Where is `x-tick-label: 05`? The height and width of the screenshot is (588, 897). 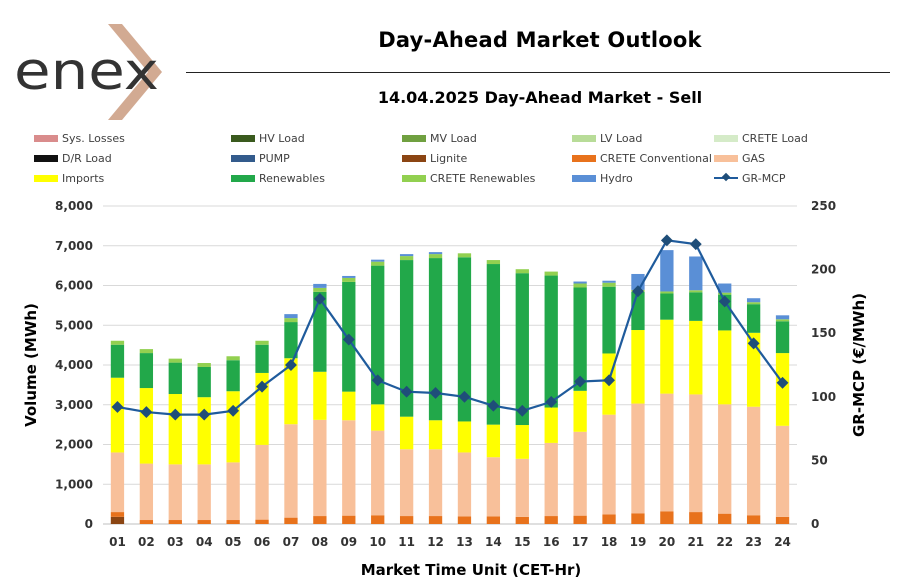 x-tick-label: 05 is located at coordinates (233, 542).